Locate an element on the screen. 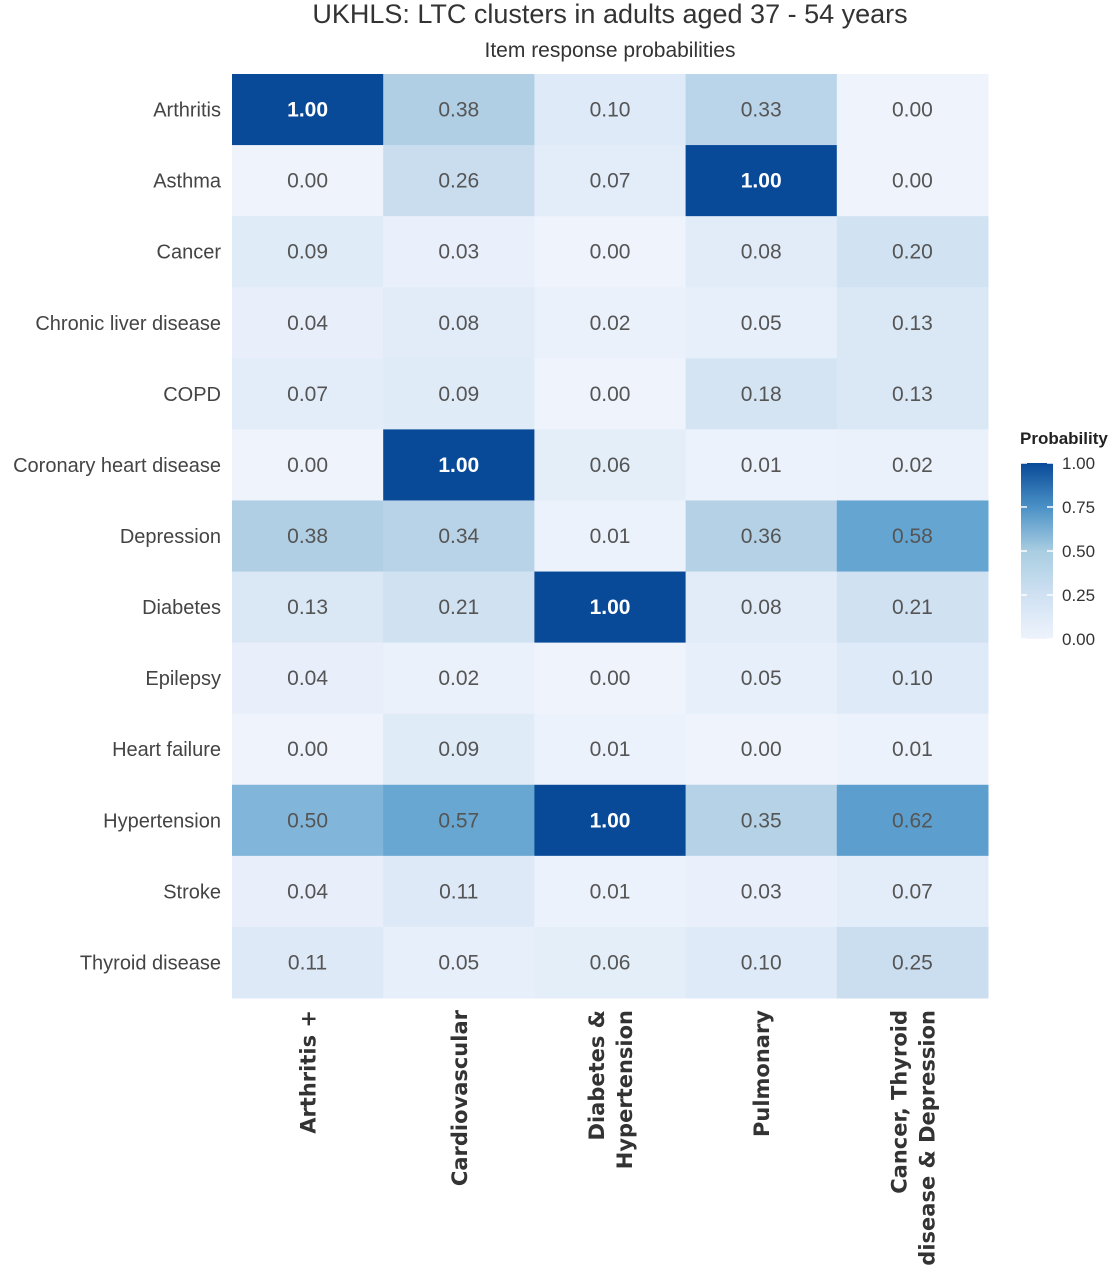 The height and width of the screenshot is (1280, 1120). row-label: Cancer is located at coordinates (189, 253).